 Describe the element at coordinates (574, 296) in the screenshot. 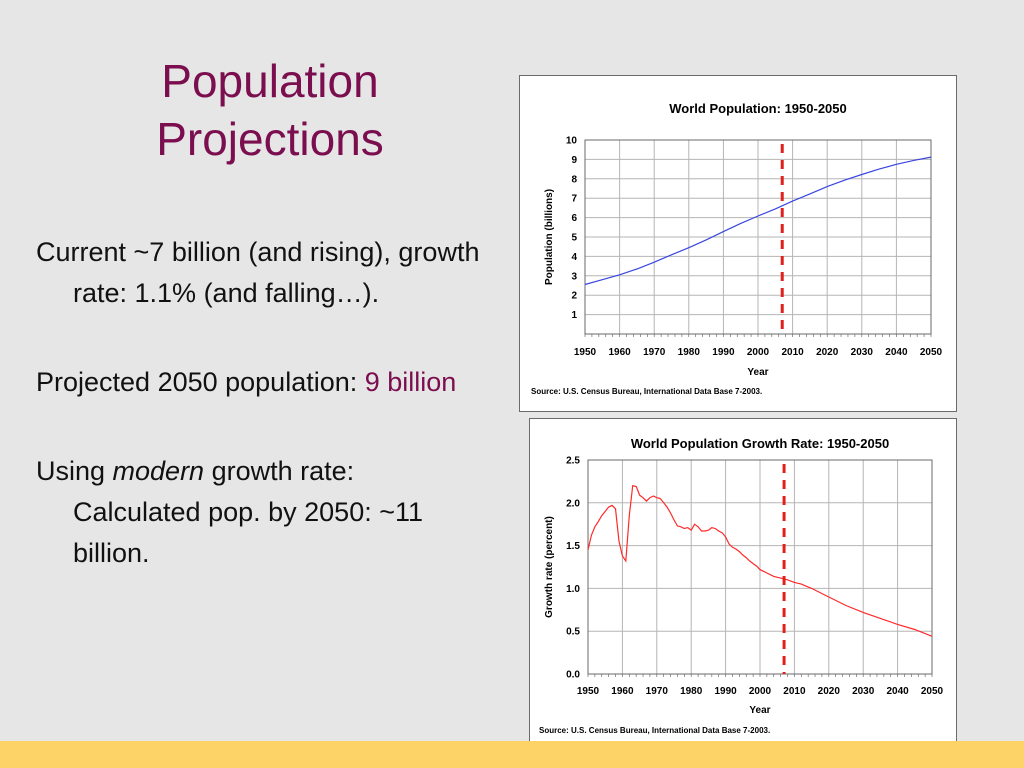

I see `y-tick-label: 2` at that location.